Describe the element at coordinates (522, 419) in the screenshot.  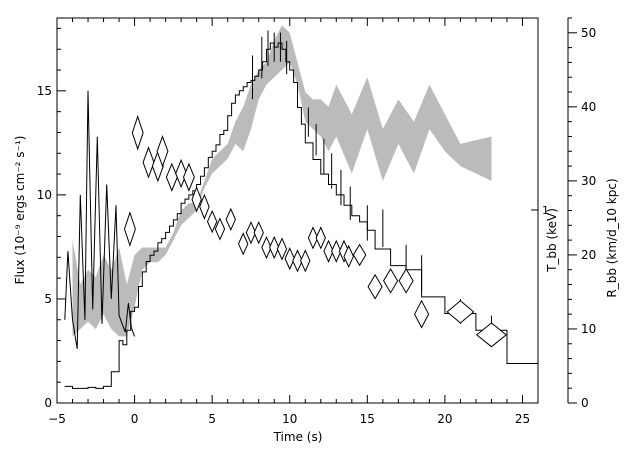
I see `x-tick-label: 25` at that location.